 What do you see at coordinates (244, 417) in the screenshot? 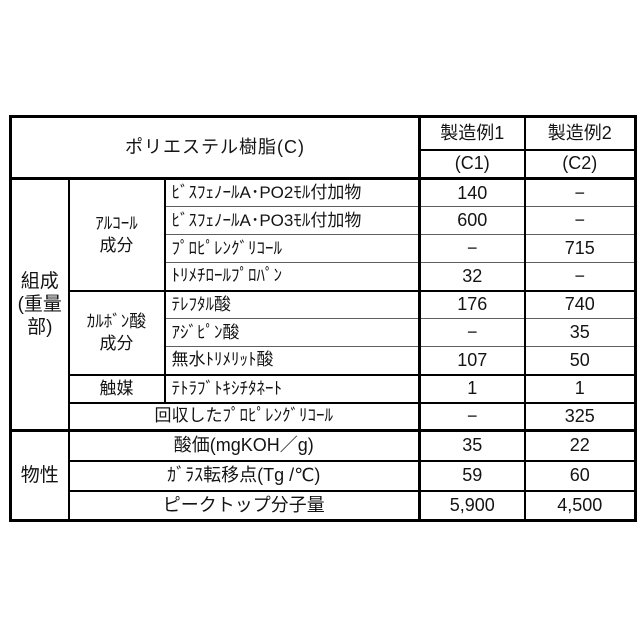
I see `item-name-recovered: 回収したﾌﾟﾛﾋﾟﾚﾝｸﾞﾘｺｰﾙ` at bounding box center [244, 417].